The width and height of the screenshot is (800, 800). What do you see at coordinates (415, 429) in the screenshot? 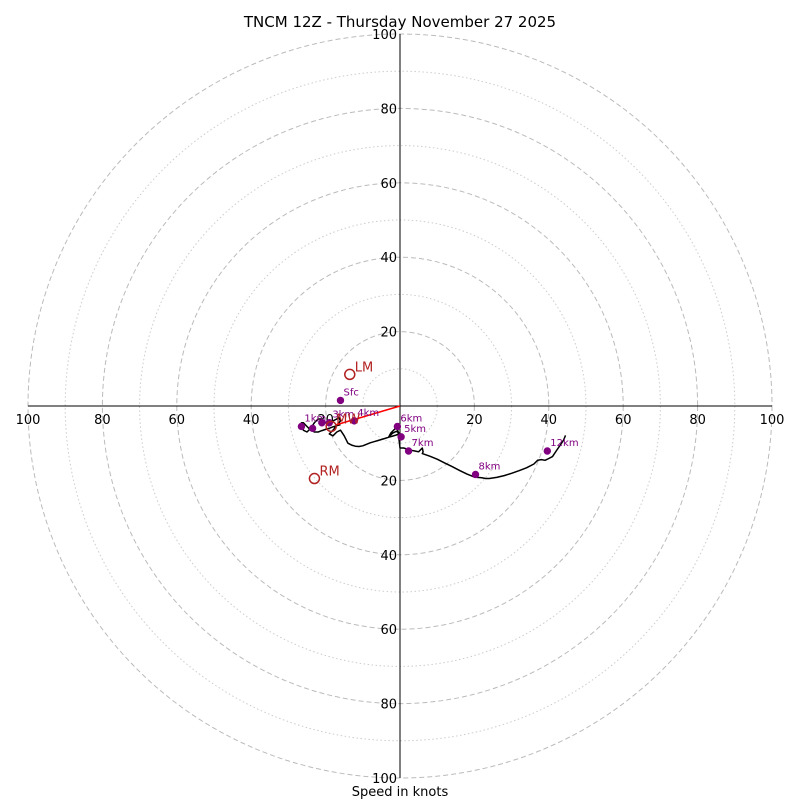
I see `height-label: 5km` at bounding box center [415, 429].